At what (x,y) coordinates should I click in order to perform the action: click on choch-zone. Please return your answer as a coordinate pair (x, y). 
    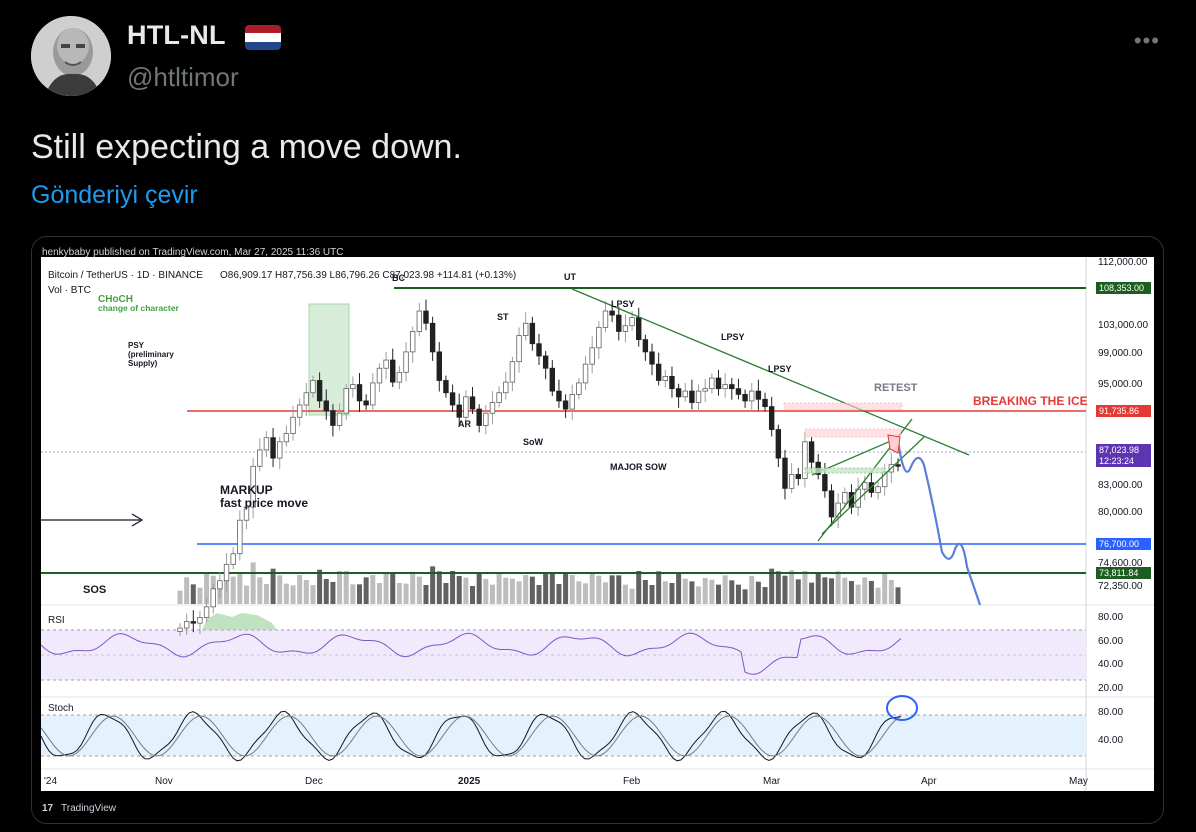
    Looking at the image, I should click on (329, 359).